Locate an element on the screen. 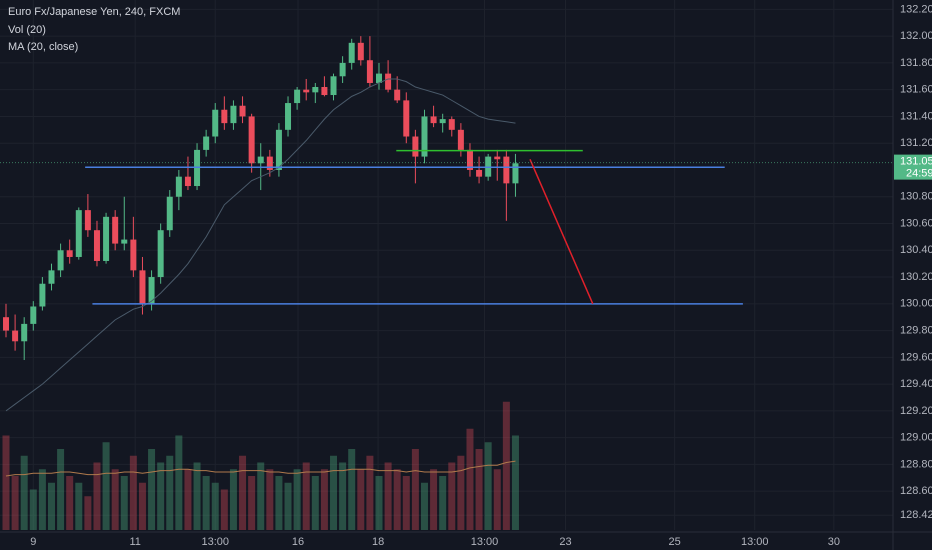 Image resolution: width=932 pixels, height=550 pixels. y-tick-label: 131.400 is located at coordinates (916, 116).